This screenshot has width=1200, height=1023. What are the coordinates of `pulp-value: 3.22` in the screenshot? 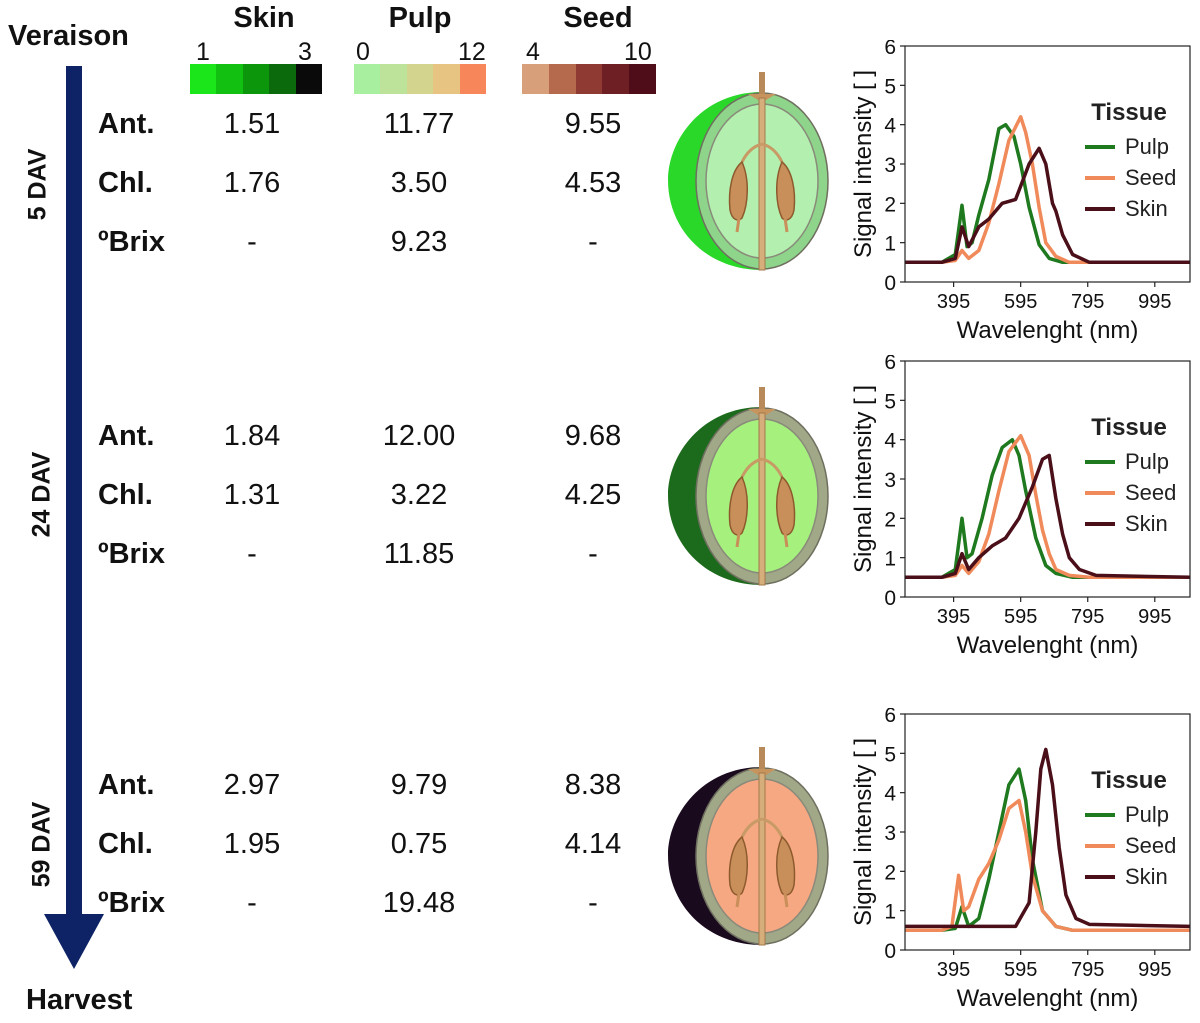 It's located at (419, 495).